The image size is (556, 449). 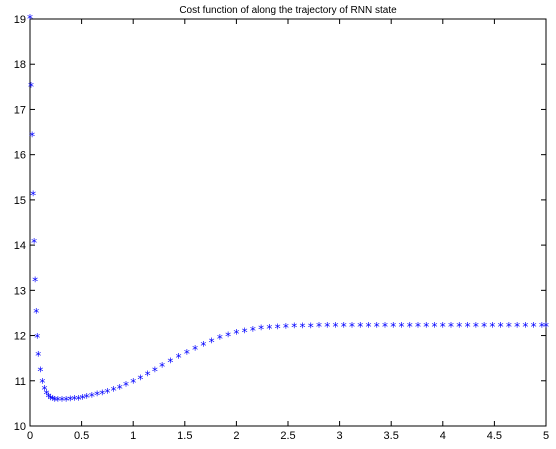 I want to click on y-tick-label: 14, so click(x=20, y=246).